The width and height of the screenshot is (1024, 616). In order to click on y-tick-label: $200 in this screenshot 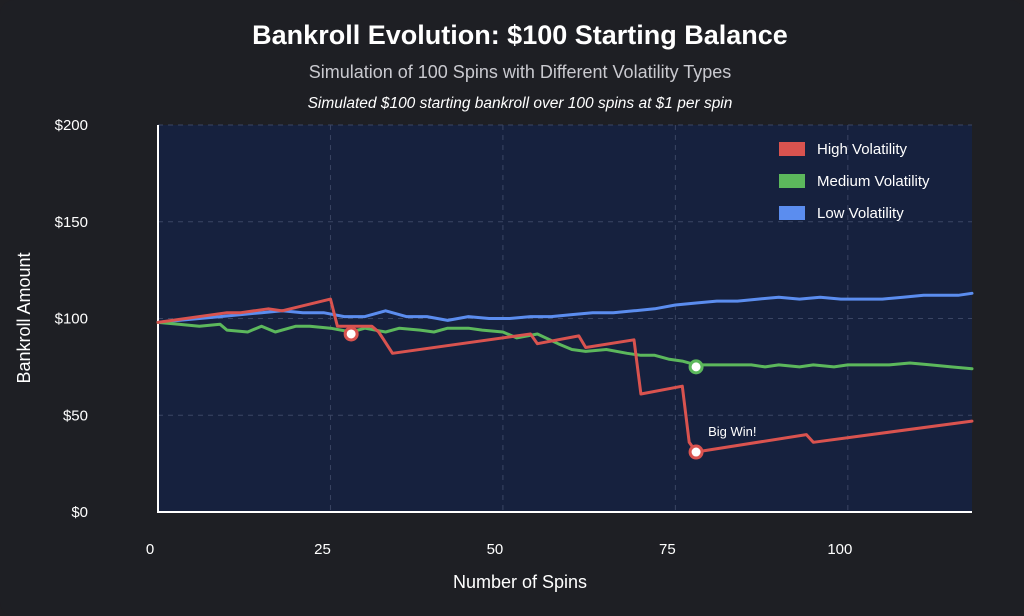, I will do `click(71, 125)`.